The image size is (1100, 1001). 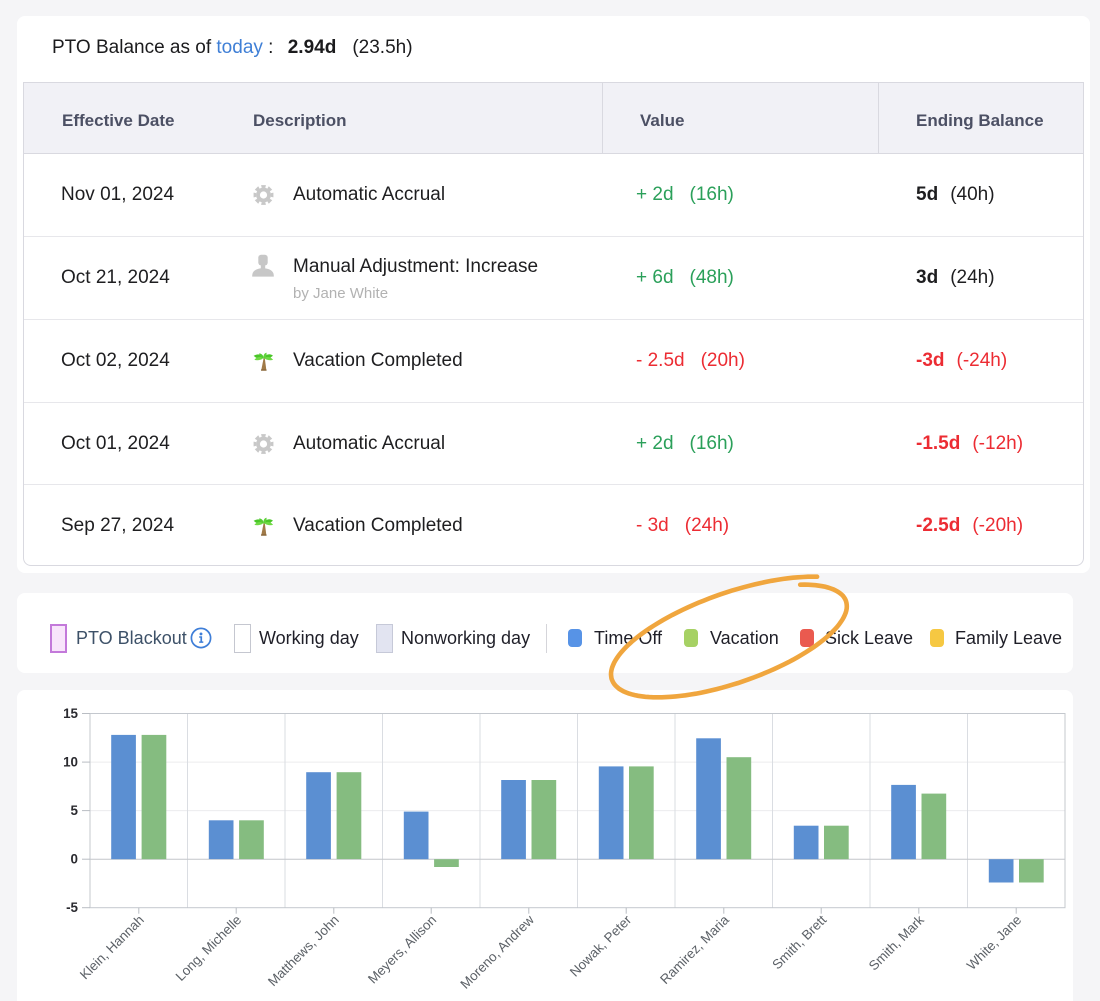 I want to click on svg-text: Ramirez, Maria, so click(x=694, y=949).